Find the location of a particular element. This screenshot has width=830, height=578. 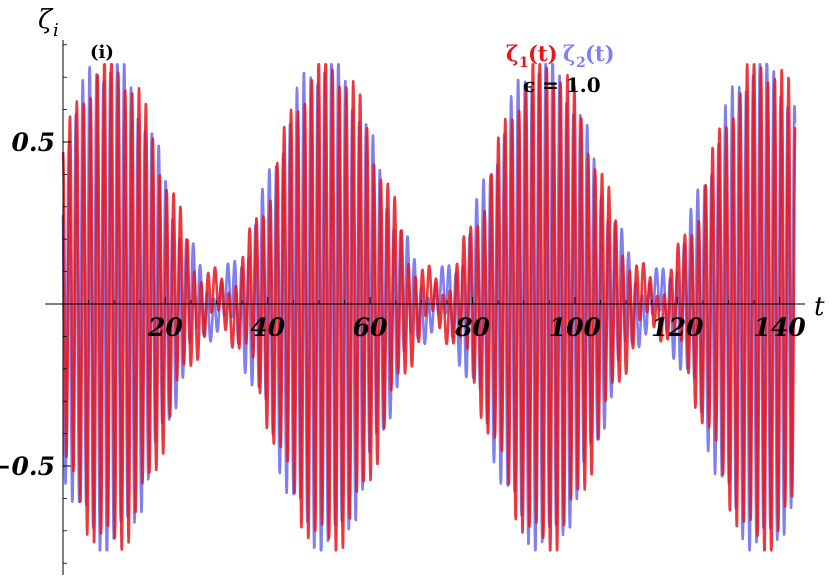

y-tick-label: −0.5 is located at coordinates (27, 466).